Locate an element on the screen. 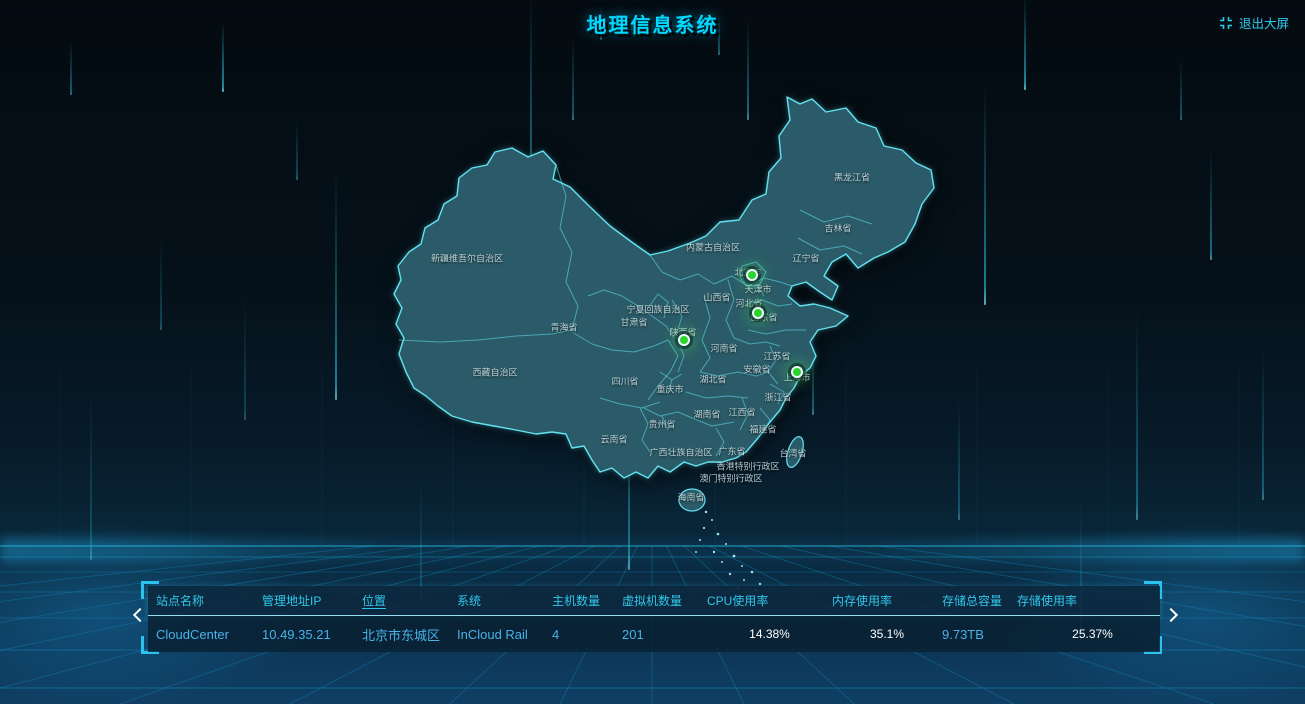 Image resolution: width=1305 pixels, height=704 pixels. hainan-island is located at coordinates (692, 500).